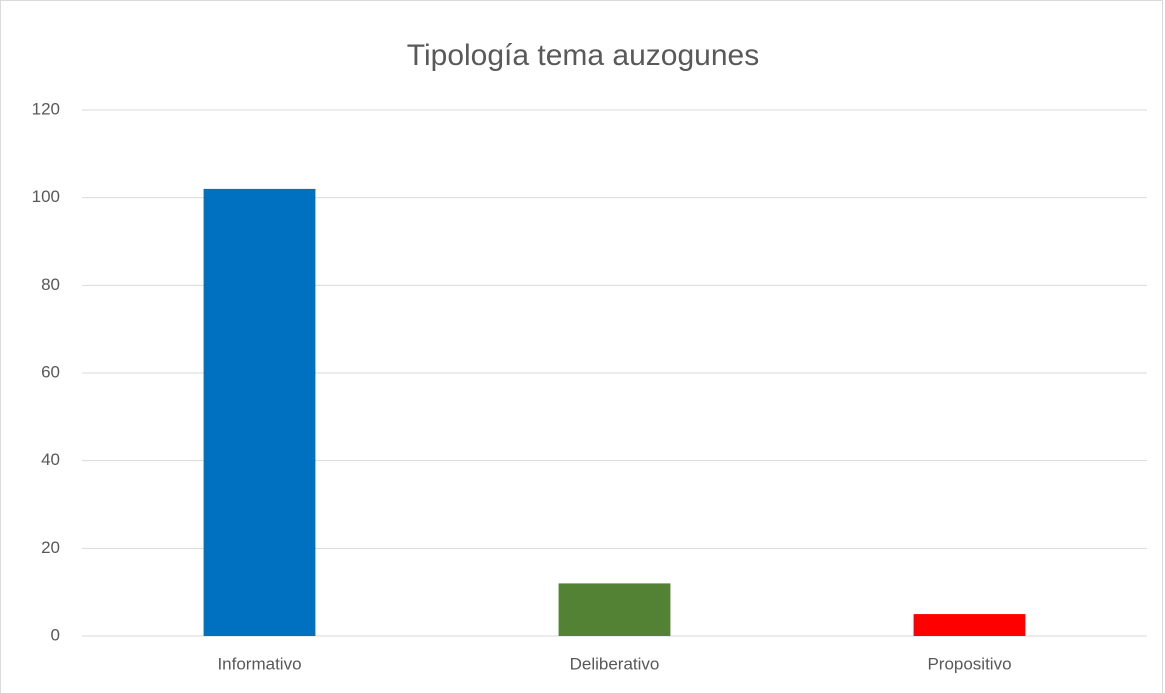 The image size is (1165, 693). I want to click on y-tick-label: 0, so click(55, 634).